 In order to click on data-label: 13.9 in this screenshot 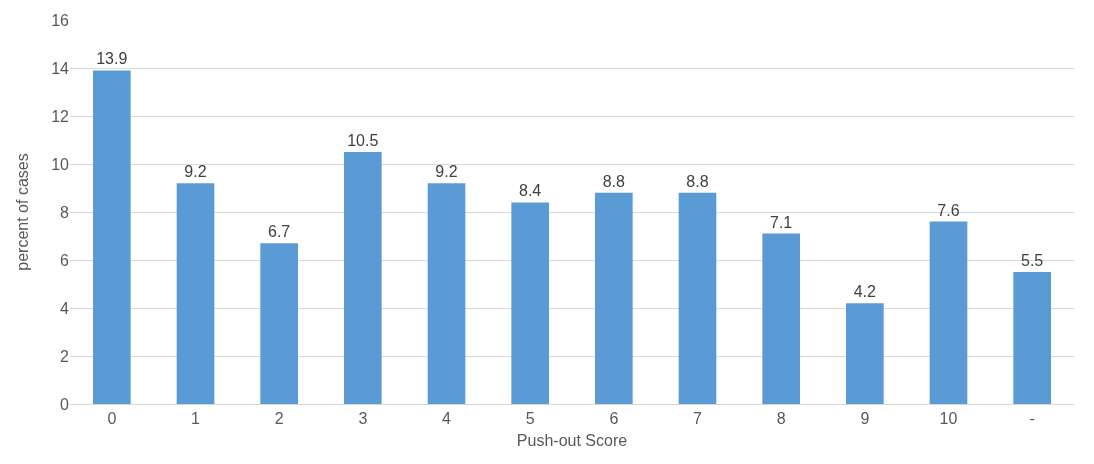, I will do `click(112, 59)`.